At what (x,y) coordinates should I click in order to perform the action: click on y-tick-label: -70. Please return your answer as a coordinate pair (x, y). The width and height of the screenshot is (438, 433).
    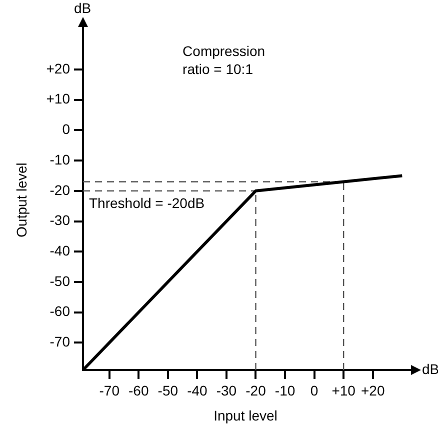
    Looking at the image, I should click on (60, 342).